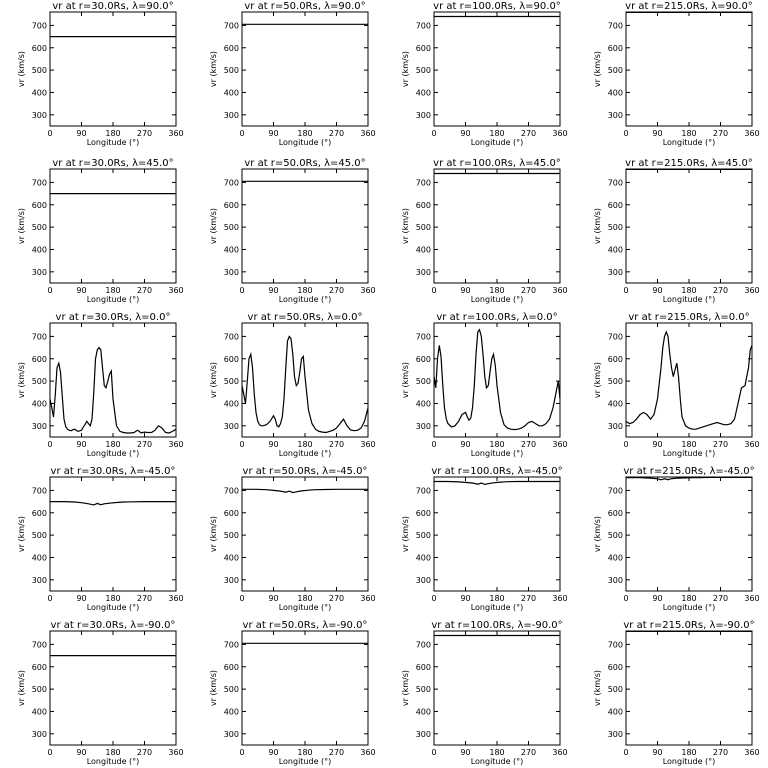  Describe the element at coordinates (304, 6) in the screenshot. I see `panel-title: vr at r=50.0Rs, λ=90.0°` at that location.